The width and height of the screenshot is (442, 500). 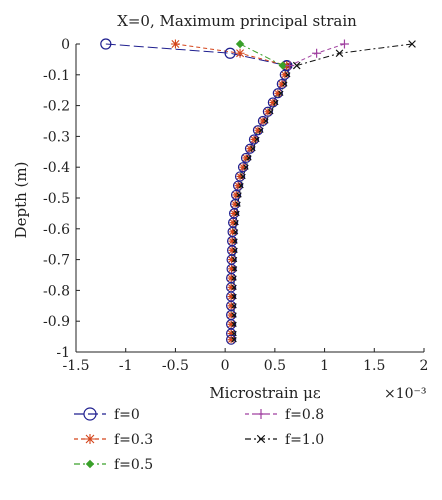 I want to click on y-tick-label: -0.6, so click(x=56, y=230).